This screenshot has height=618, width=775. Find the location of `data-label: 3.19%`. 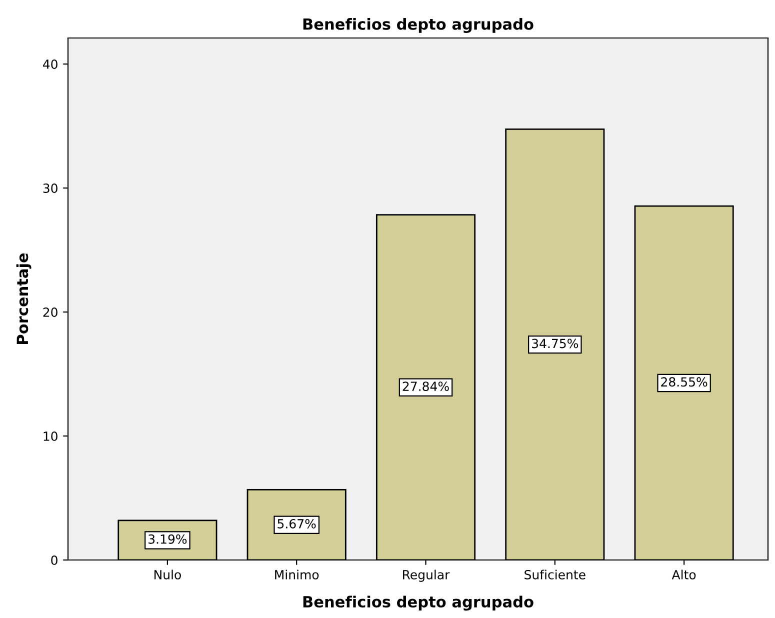

data-label: 3.19% is located at coordinates (167, 539).